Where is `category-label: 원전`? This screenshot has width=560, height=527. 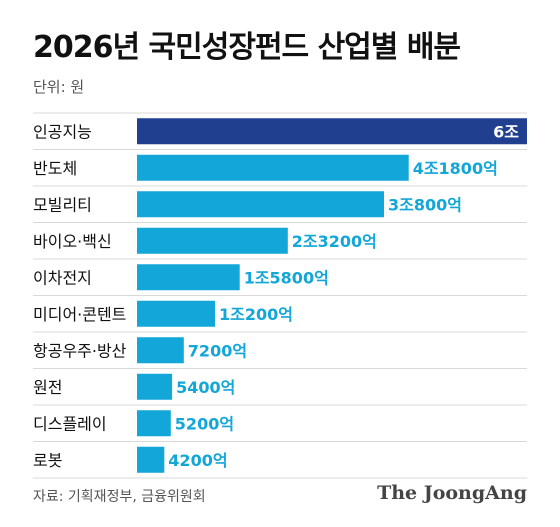
category-label: 원전 is located at coordinates (47, 387).